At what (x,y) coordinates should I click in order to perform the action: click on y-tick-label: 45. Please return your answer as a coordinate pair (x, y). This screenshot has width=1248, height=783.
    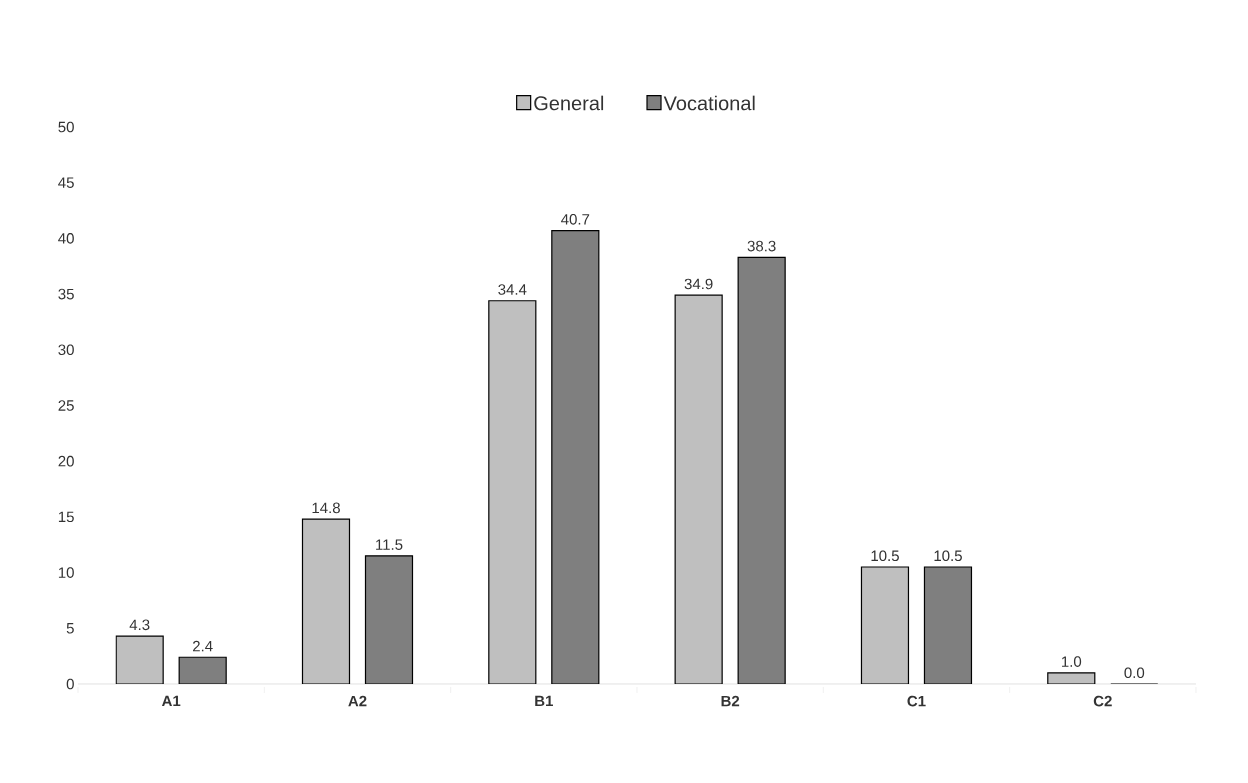
    Looking at the image, I should click on (66, 182).